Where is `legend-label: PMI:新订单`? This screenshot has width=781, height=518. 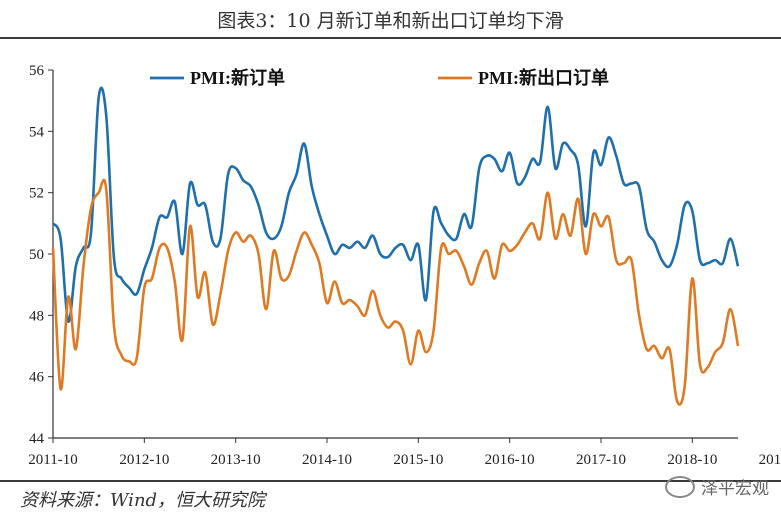
legend-label: PMI:新订单 is located at coordinates (237, 77).